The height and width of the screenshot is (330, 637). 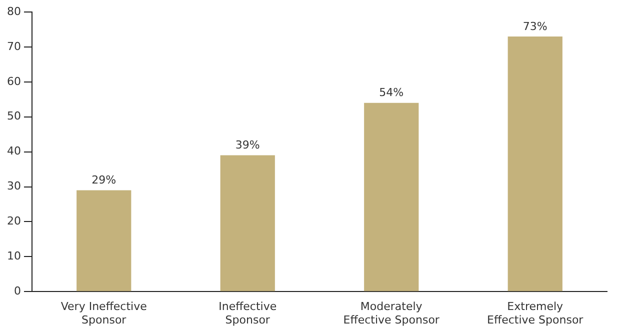 What do you see at coordinates (247, 307) in the screenshot?
I see `category-label: Ineffective` at bounding box center [247, 307].